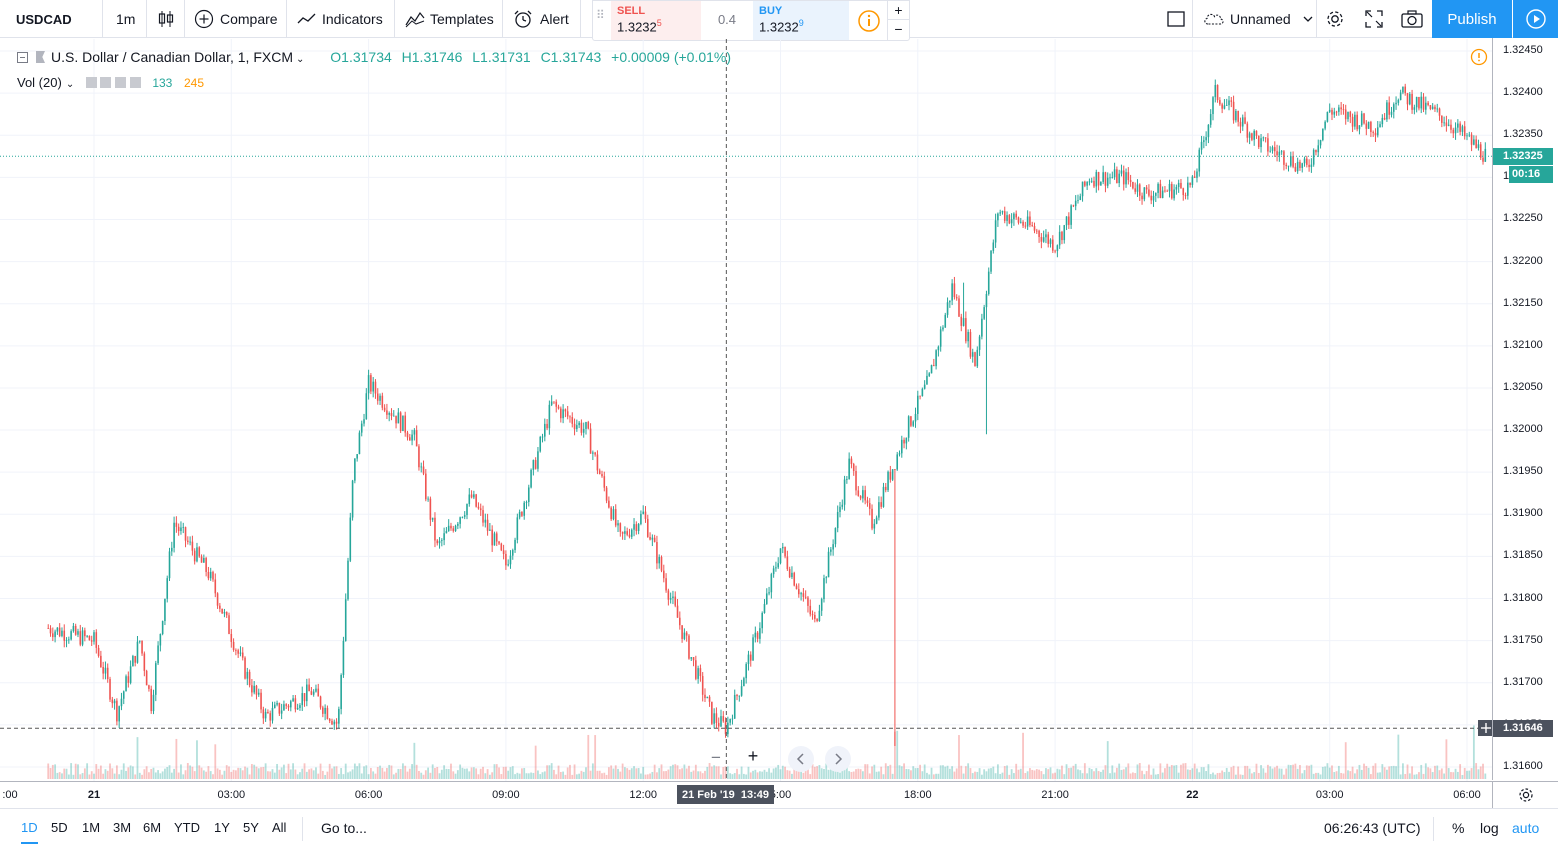  Describe the element at coordinates (869, 23) in the screenshot. I see `info-button` at that location.